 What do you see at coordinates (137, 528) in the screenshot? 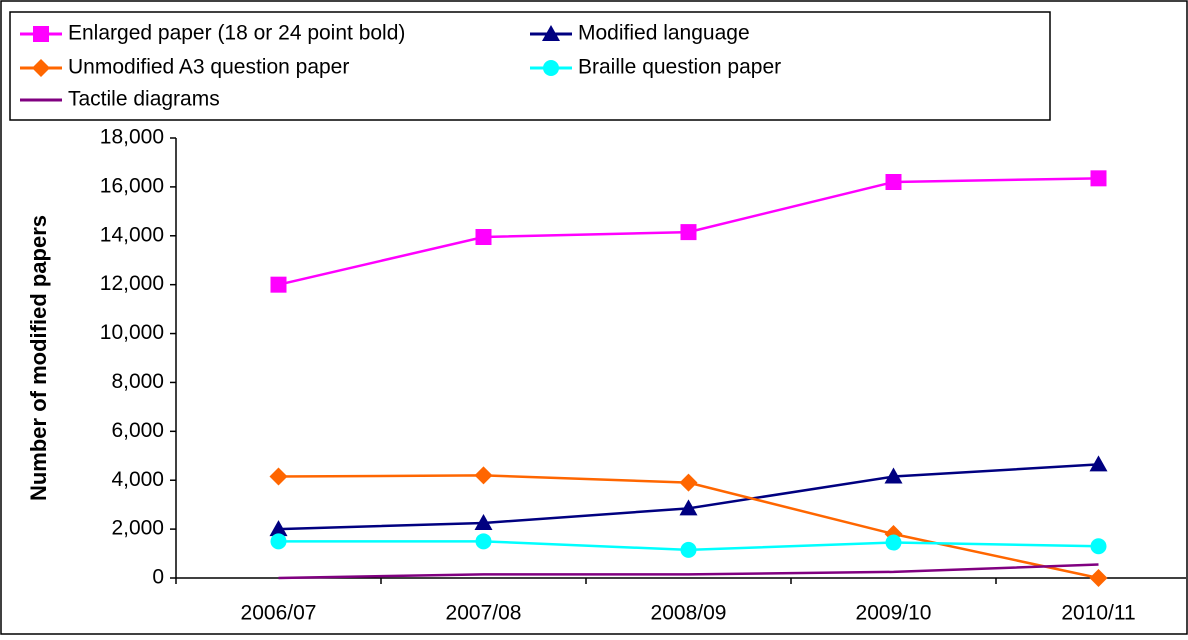
I see `y-tick-label: 2,000` at bounding box center [137, 528].